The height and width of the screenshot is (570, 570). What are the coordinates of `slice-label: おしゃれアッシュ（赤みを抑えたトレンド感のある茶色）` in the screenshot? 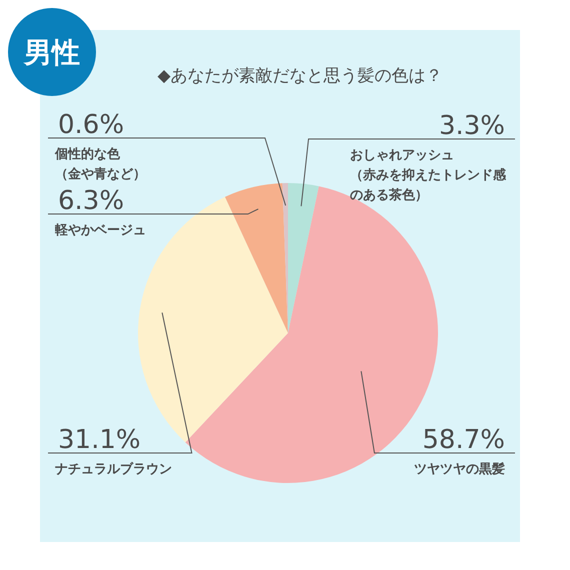 It's located at (428, 176).